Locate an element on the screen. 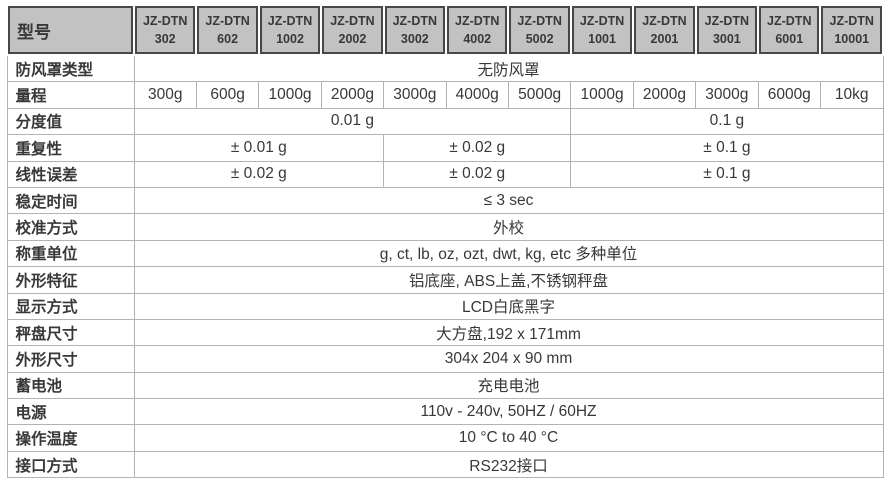 The height and width of the screenshot is (484, 890). value-cell: 3000g is located at coordinates (415, 95).